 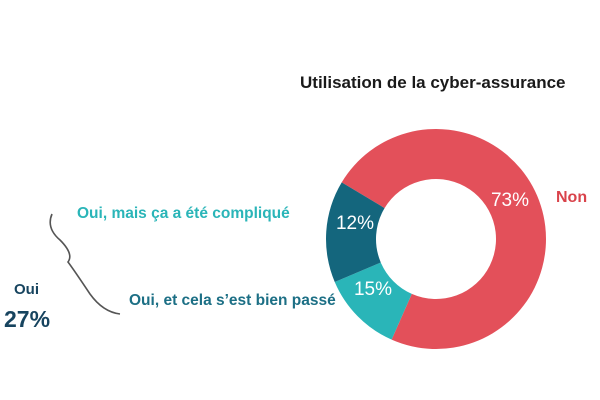 I want to click on donut-slice-complicated, so click(x=373, y=301).